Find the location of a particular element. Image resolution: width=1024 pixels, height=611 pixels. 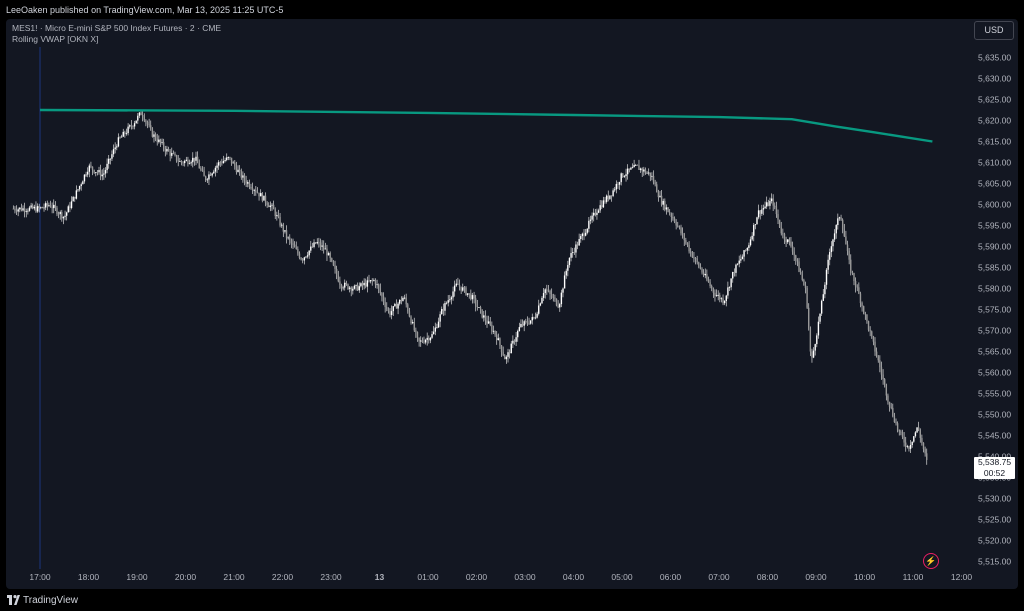

currency-button: USD is located at coordinates (994, 30).